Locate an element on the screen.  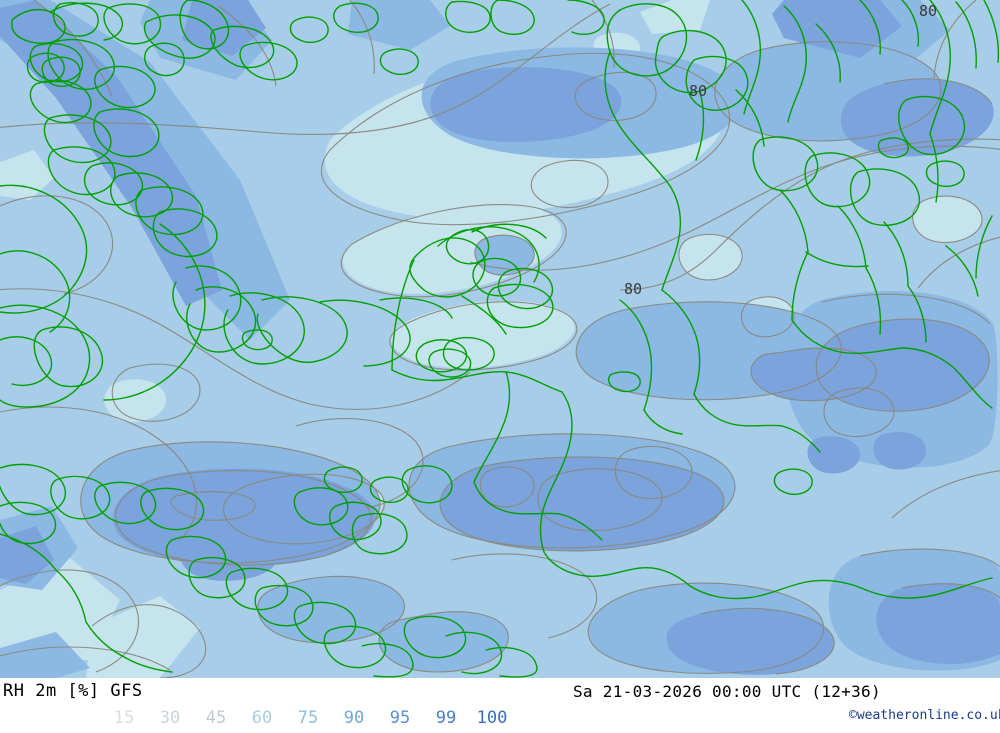
legend-tick-95: 95 is located at coordinates (400, 718).